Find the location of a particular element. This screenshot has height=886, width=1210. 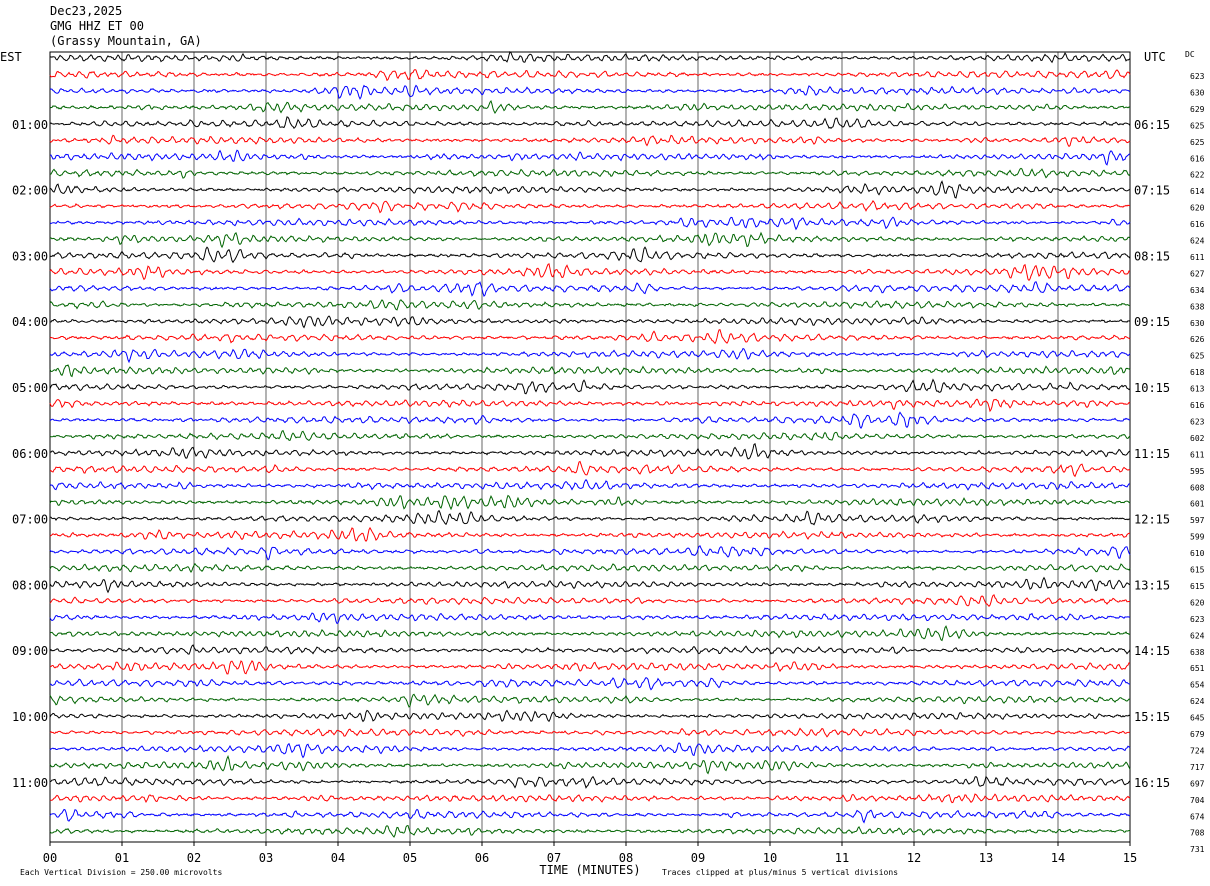

dc-offset-label: 651 is located at coordinates (1197, 668).